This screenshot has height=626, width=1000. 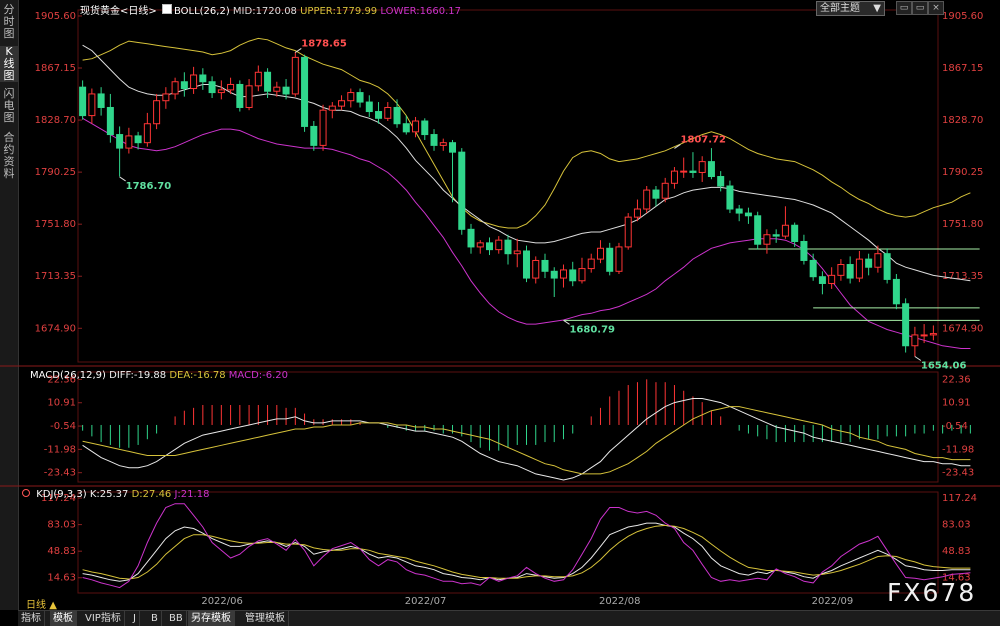 What do you see at coordinates (962, 120) in the screenshot?
I see `price-tick-label-right: 1828.70` at bounding box center [962, 120].